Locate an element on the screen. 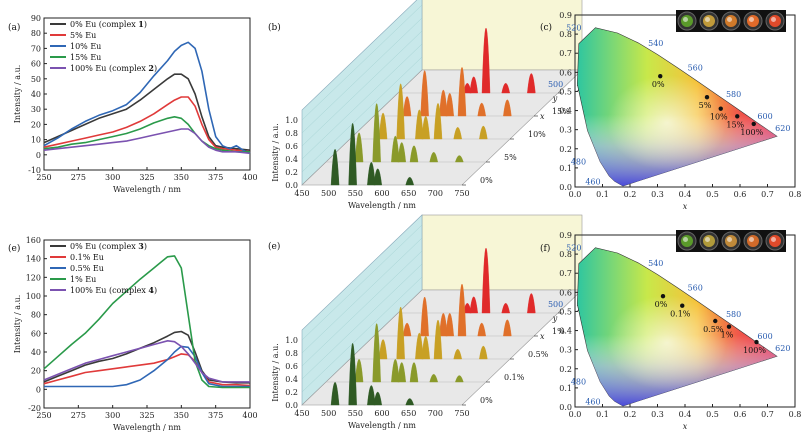 Image resolution: width=810 pixels, height=443 pixels. y-tick-label: 60 is located at coordinates (36, 64).